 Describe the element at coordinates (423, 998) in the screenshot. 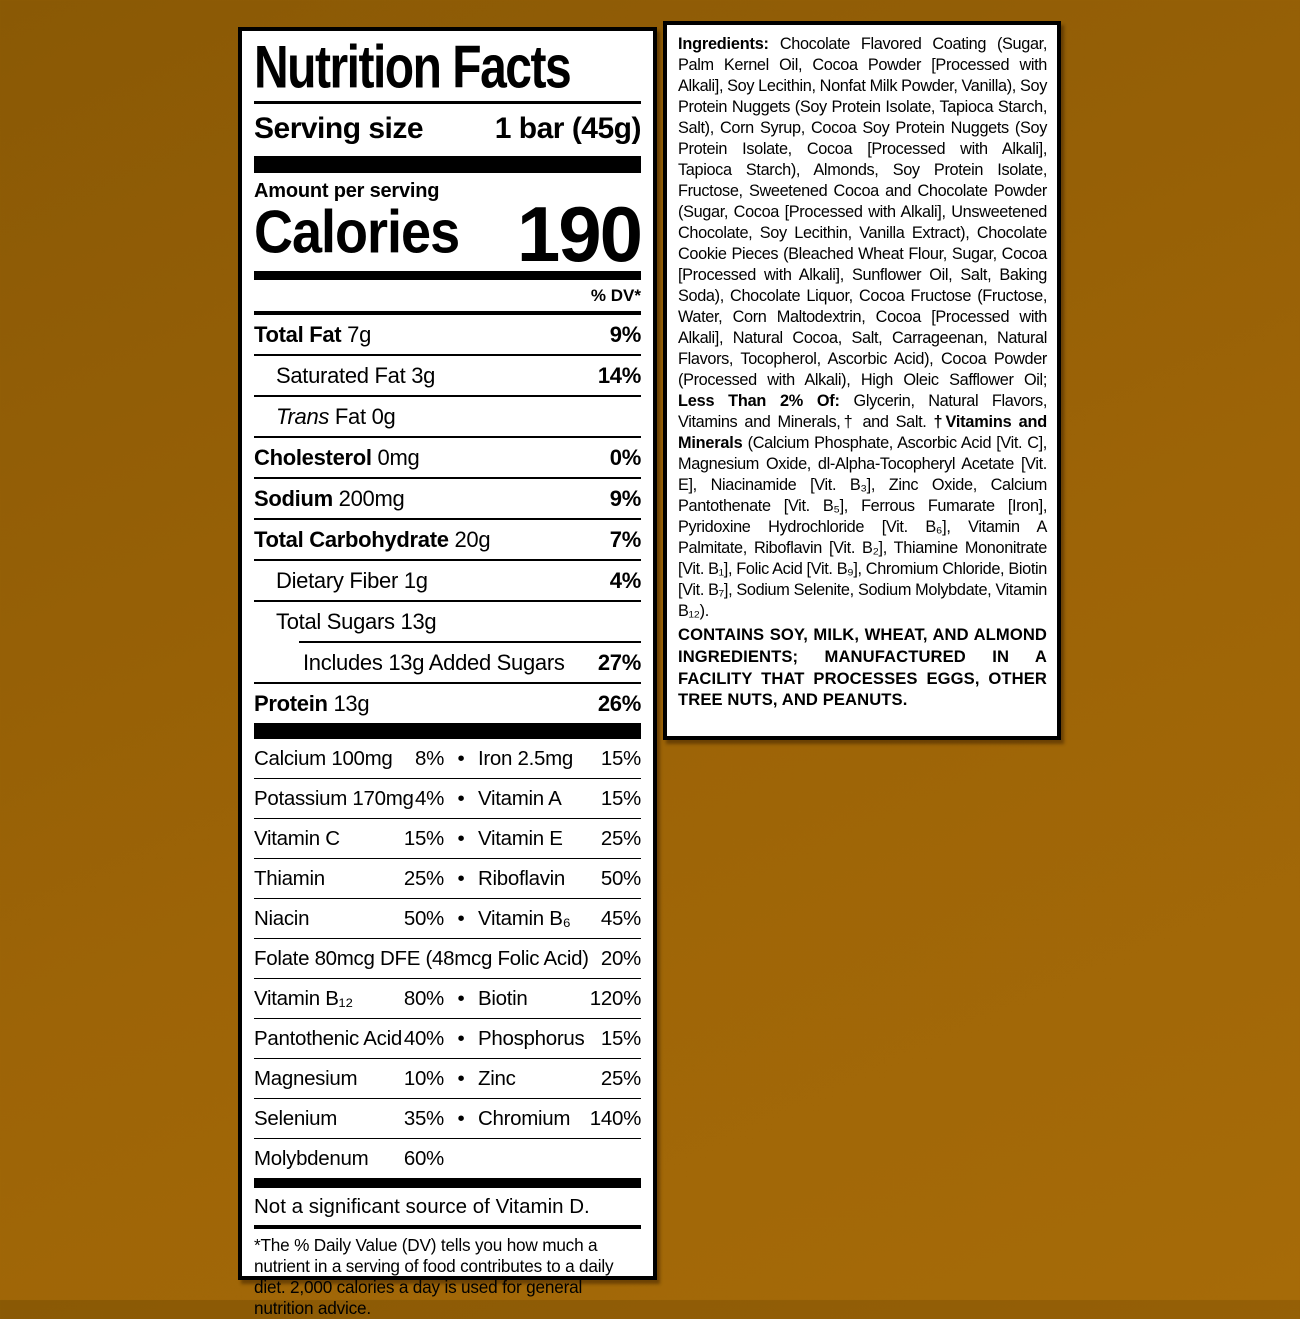

I see `vitamin-daily-value: 80%` at that location.